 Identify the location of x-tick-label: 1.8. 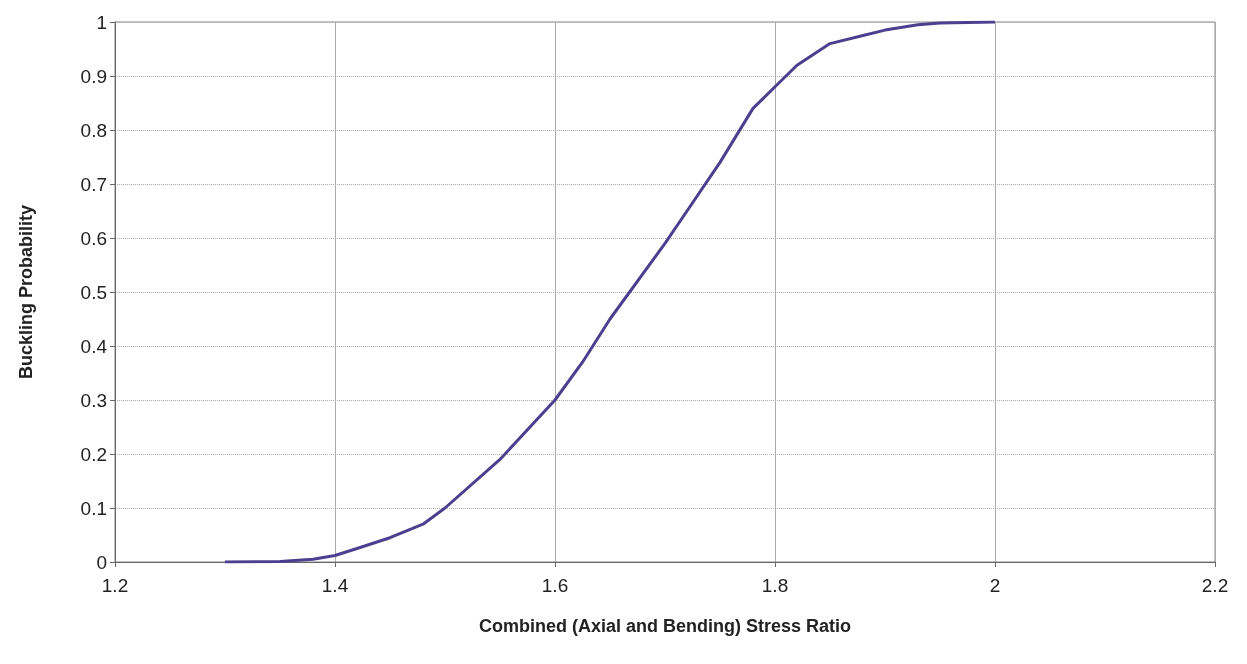
(775, 585).